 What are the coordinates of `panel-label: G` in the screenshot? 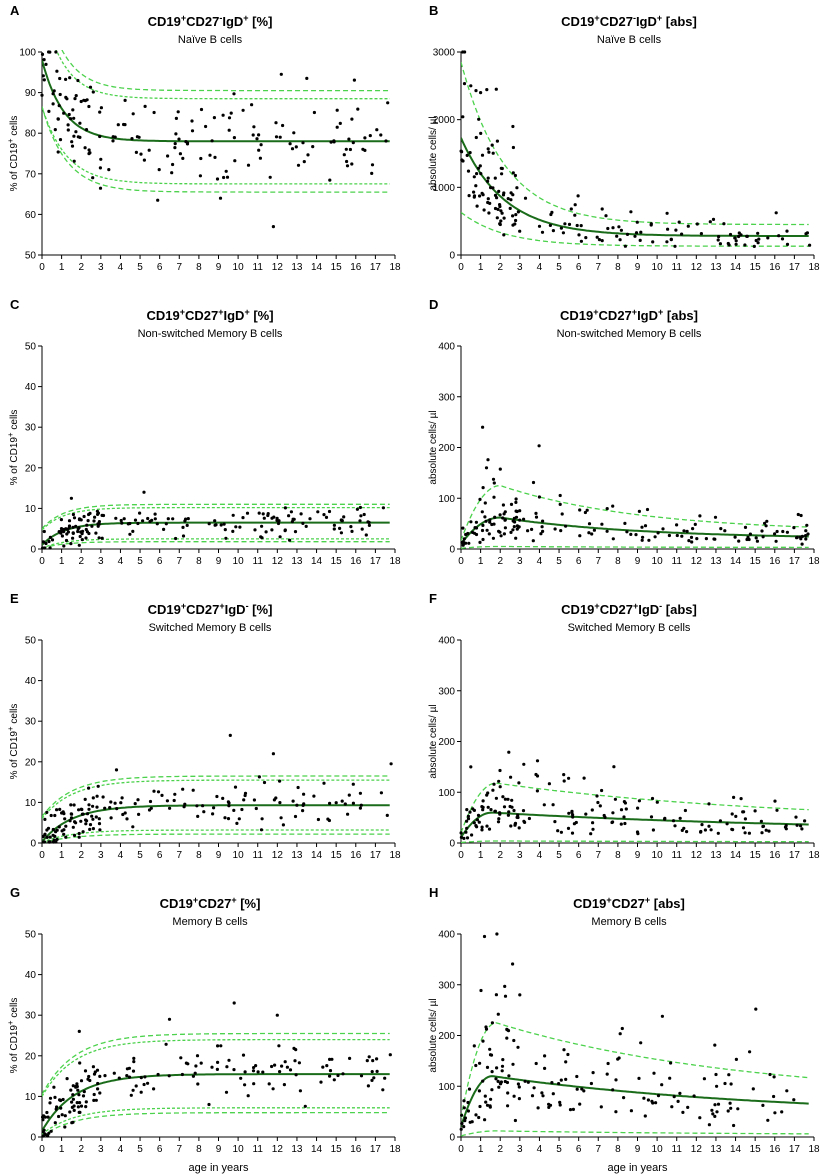 It's located at (15, 892).